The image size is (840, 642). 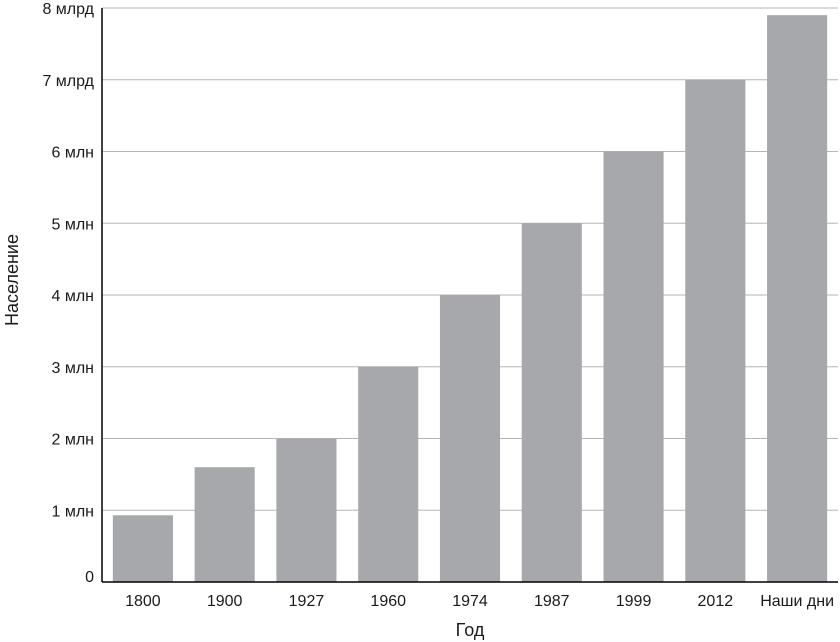 What do you see at coordinates (225, 601) in the screenshot?
I see `x-tick-label: 1900` at bounding box center [225, 601].